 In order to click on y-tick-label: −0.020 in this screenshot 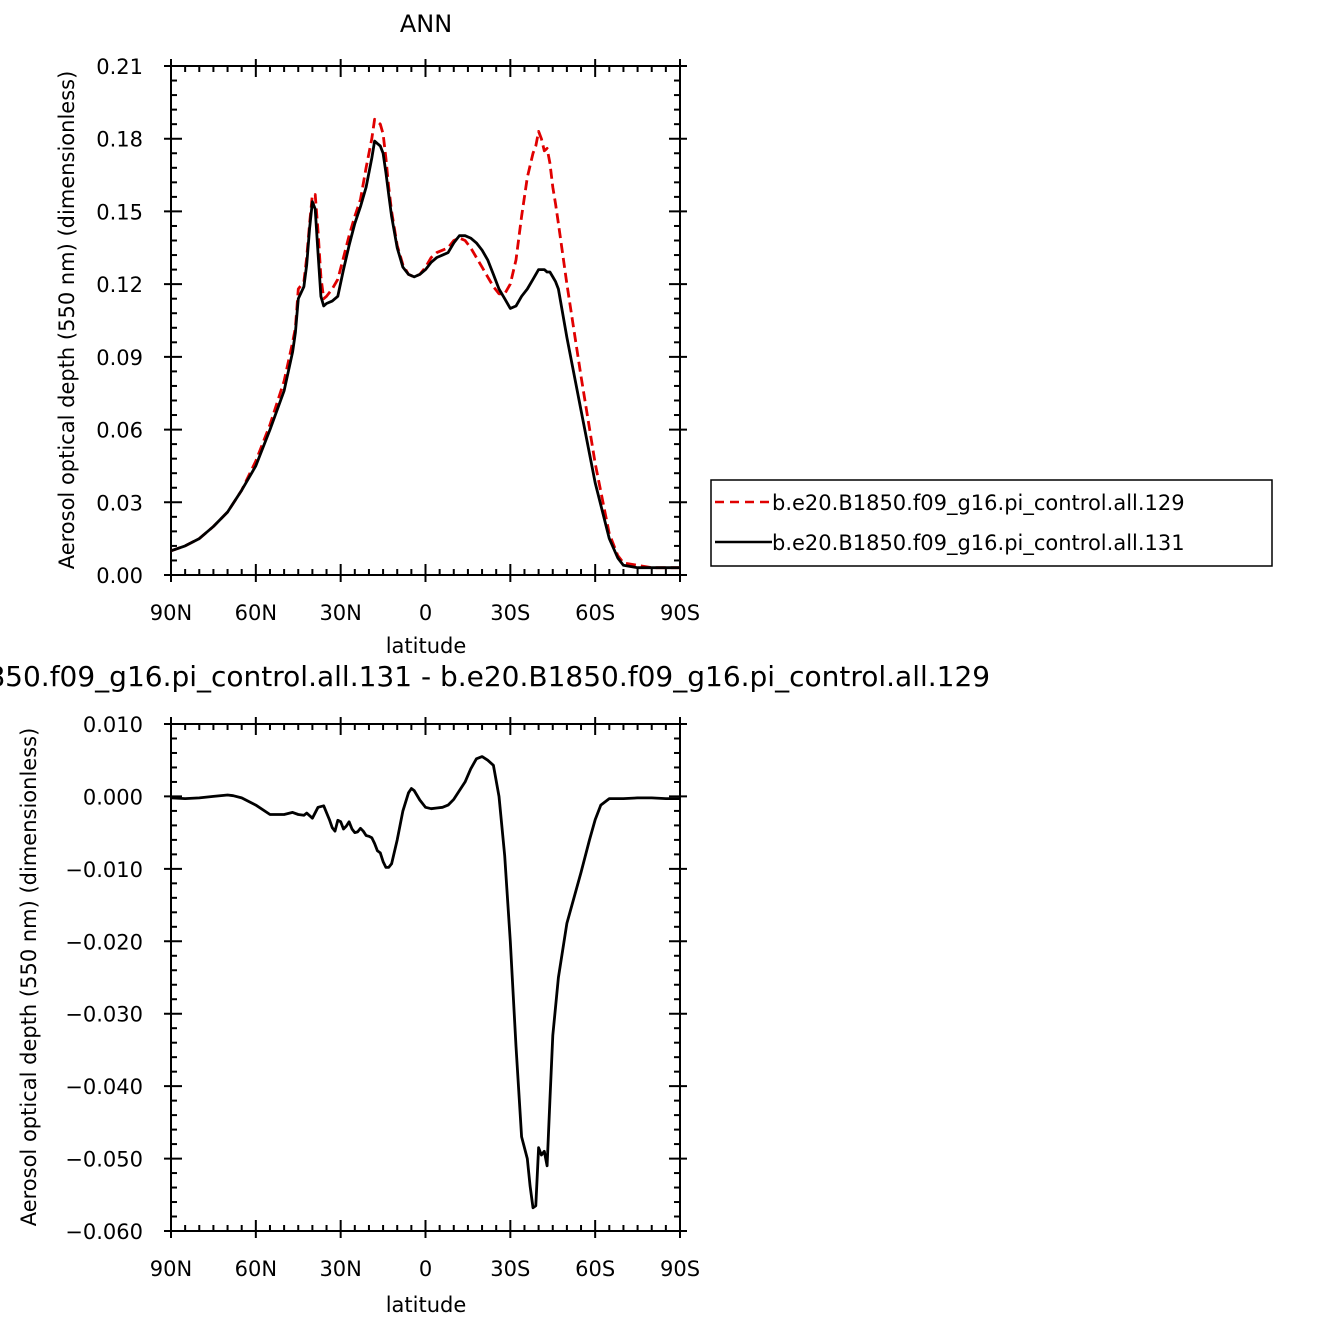, I will do `click(104, 942)`.